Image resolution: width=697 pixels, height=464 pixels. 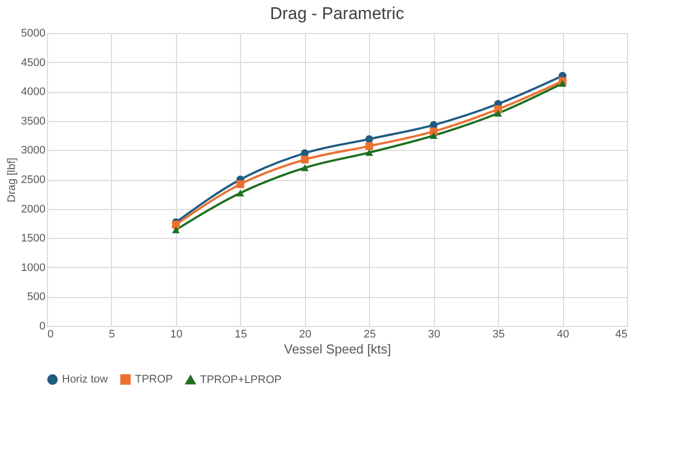 I want to click on x-tick-label: 30, so click(x=434, y=334).